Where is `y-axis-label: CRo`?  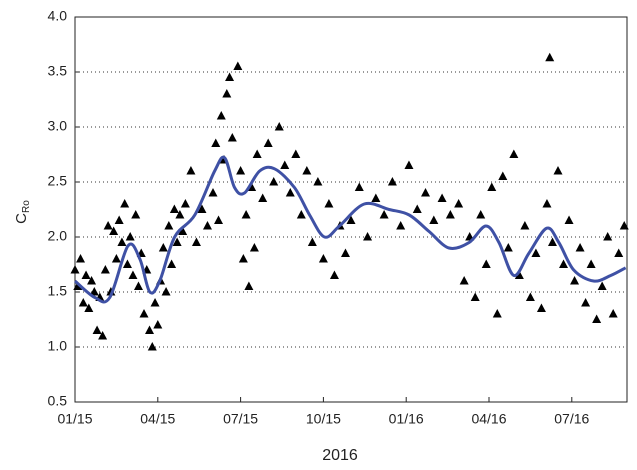
y-axis-label: CRo is located at coordinates (22, 212).